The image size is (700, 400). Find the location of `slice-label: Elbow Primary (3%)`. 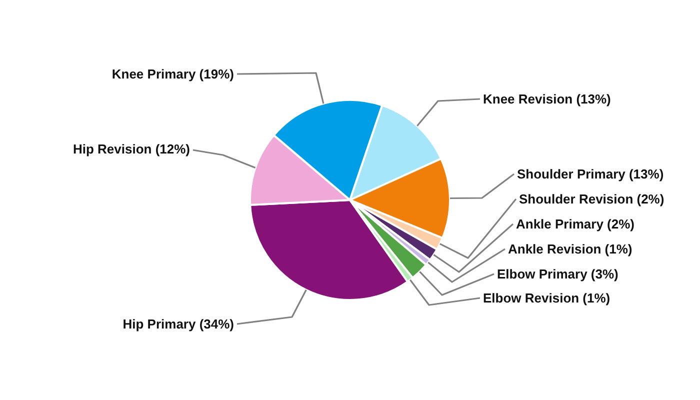

slice-label: Elbow Primary (3%) is located at coordinates (557, 274).